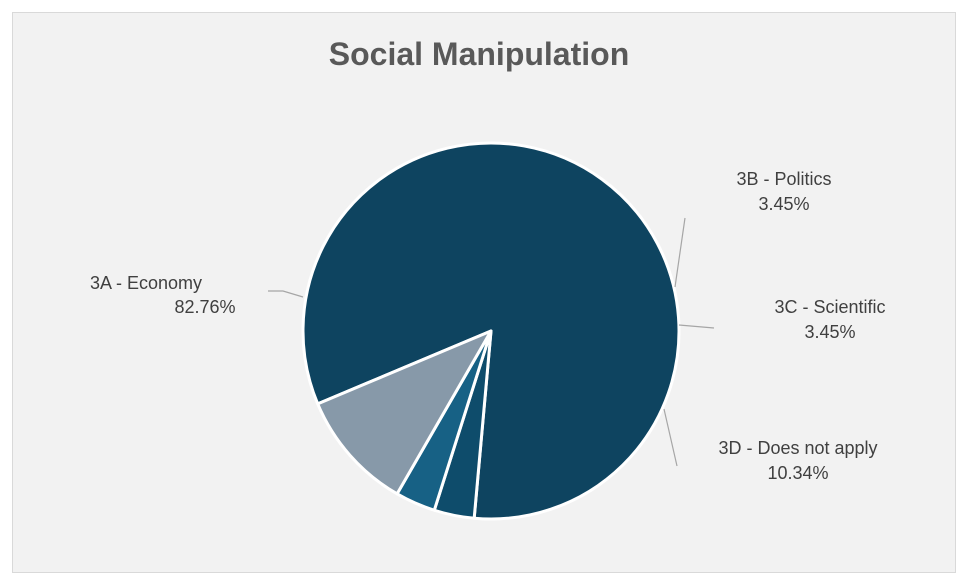 Image resolution: width=958 pixels, height=575 pixels. Describe the element at coordinates (829, 332) in the screenshot. I see `slice-value-3c-scientific: 3.45%` at that location.